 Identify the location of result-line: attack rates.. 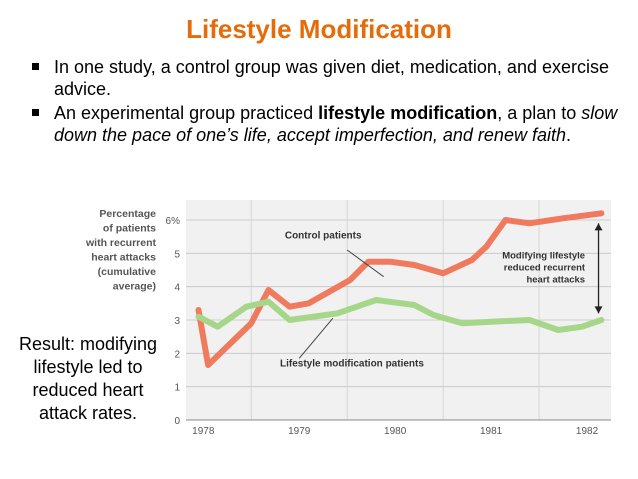
(88, 413).